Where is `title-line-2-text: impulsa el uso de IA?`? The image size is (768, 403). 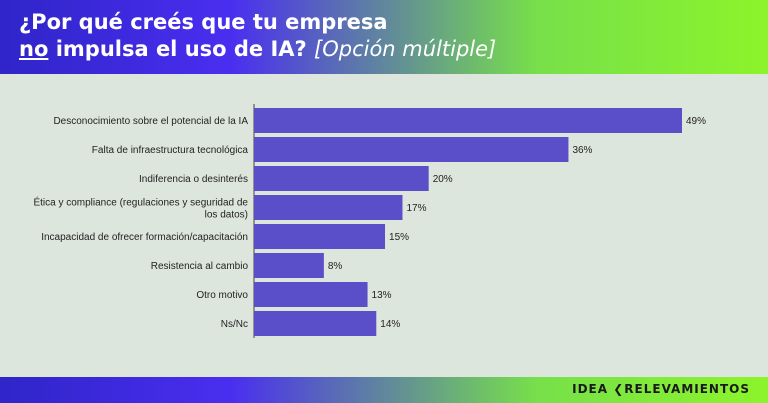 title-line-2-text: impulsa el uso de IA? is located at coordinates (181, 49).